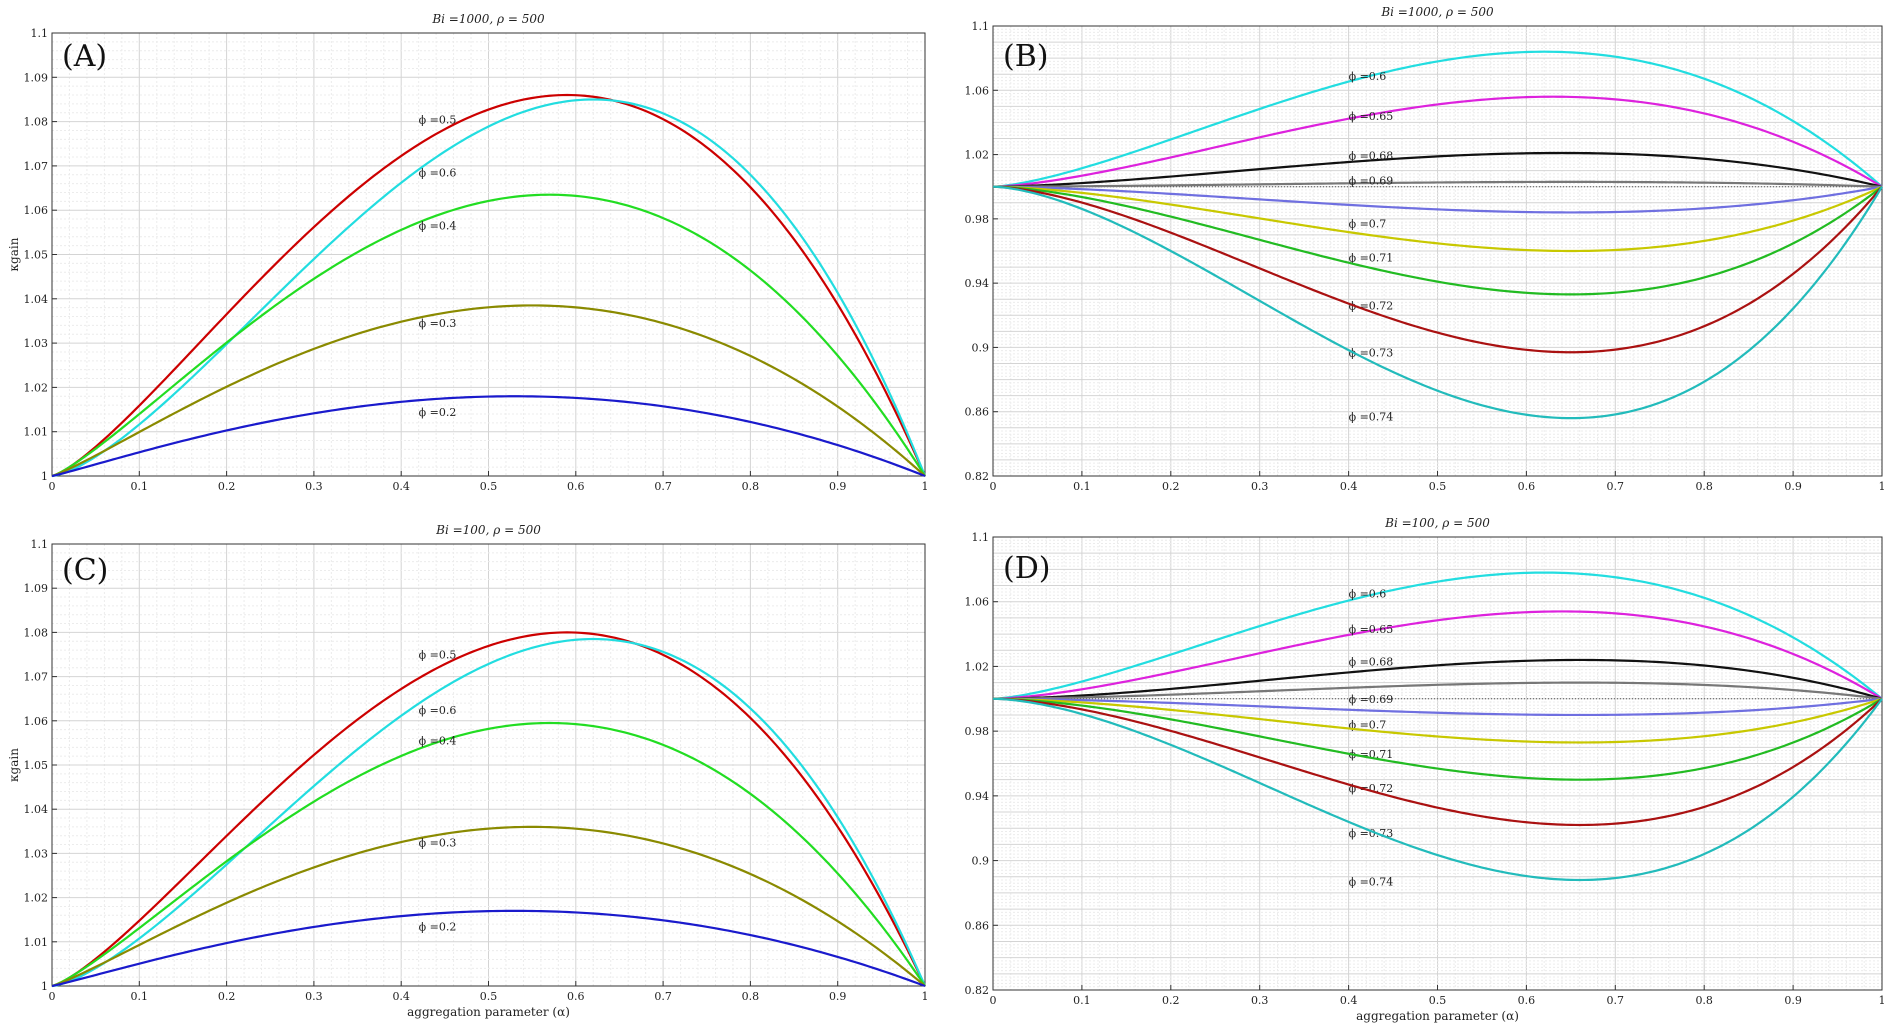  Describe the element at coordinates (1437, 1016) in the screenshot. I see `x-axis-label: aggregation parameter (α)` at that location.